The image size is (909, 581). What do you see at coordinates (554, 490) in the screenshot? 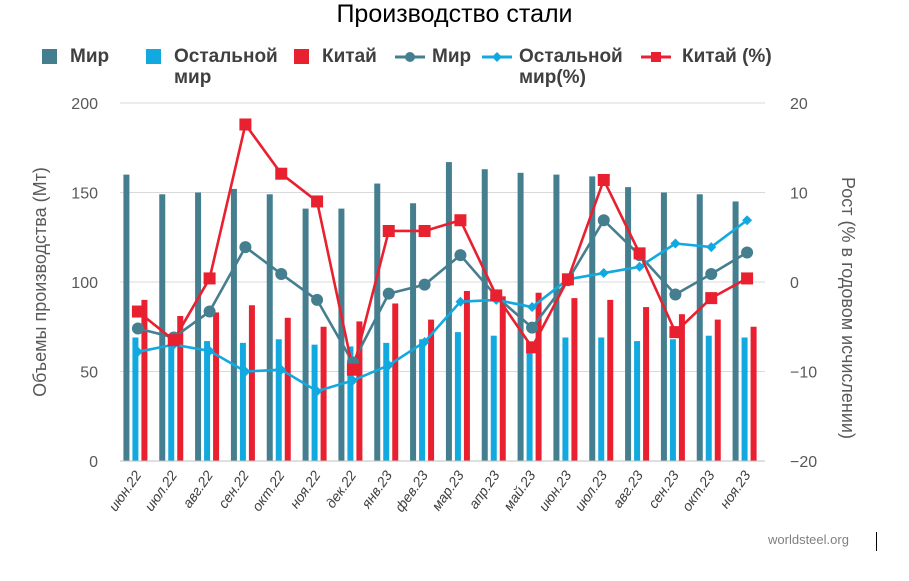
I see `x-tick-label: июн.23` at bounding box center [554, 490].